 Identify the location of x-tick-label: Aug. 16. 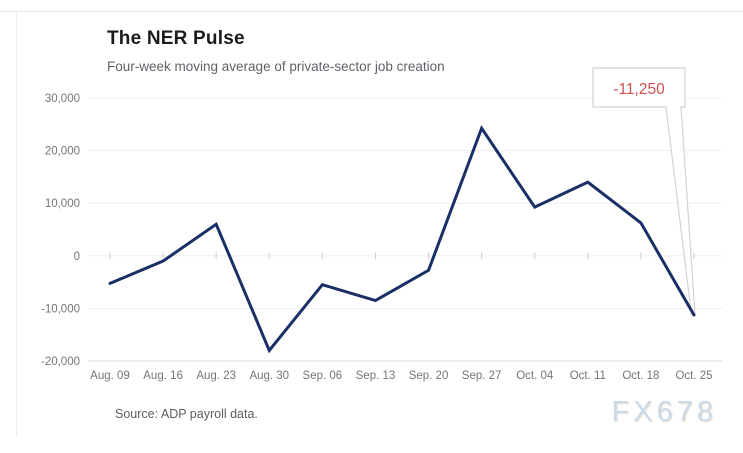
(163, 376).